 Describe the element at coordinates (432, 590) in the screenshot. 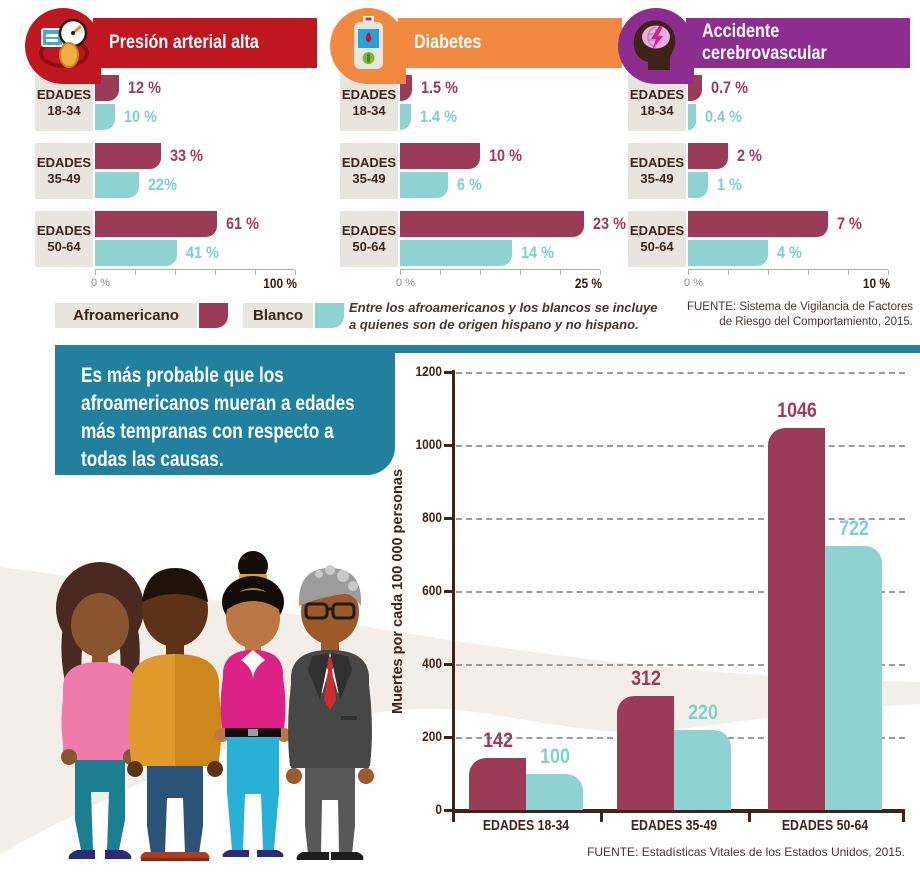

I see `y-tick-label: 600` at that location.